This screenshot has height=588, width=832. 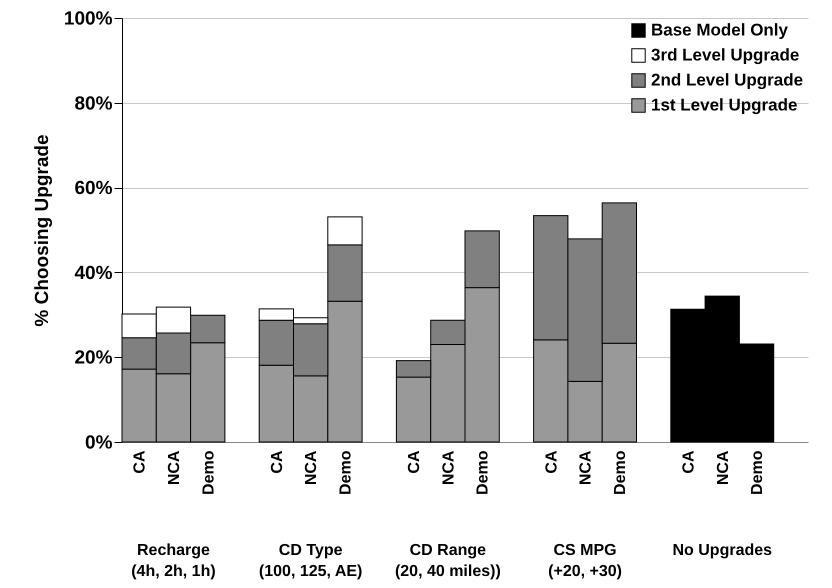 What do you see at coordinates (585, 561) in the screenshot?
I see `text: CS MPG (+20, +30)` at bounding box center [585, 561].